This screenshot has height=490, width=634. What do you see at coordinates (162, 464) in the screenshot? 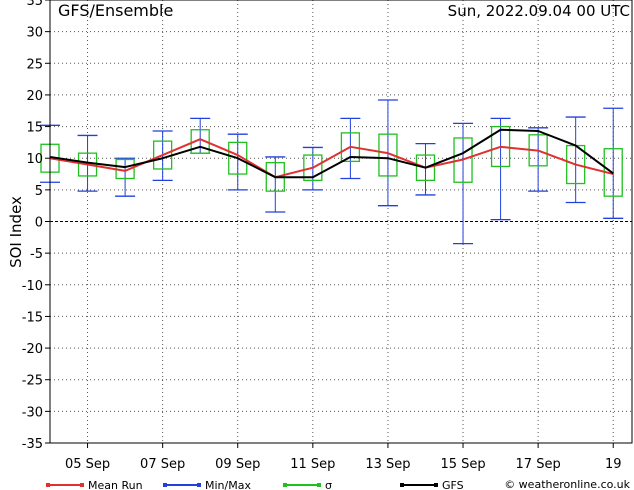
I see `x-tick-label: 07 Sep` at bounding box center [162, 464].